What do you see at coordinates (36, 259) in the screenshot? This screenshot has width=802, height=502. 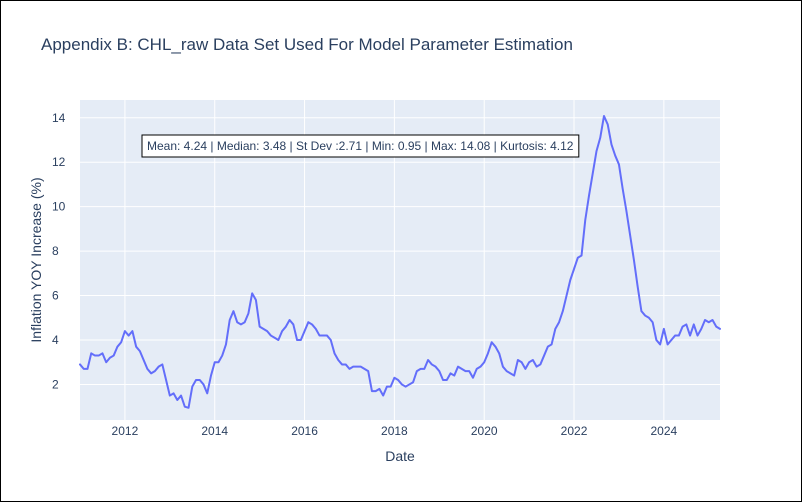 I see `y-axis-title: Inflation YOY Increase (%)` at bounding box center [36, 259].